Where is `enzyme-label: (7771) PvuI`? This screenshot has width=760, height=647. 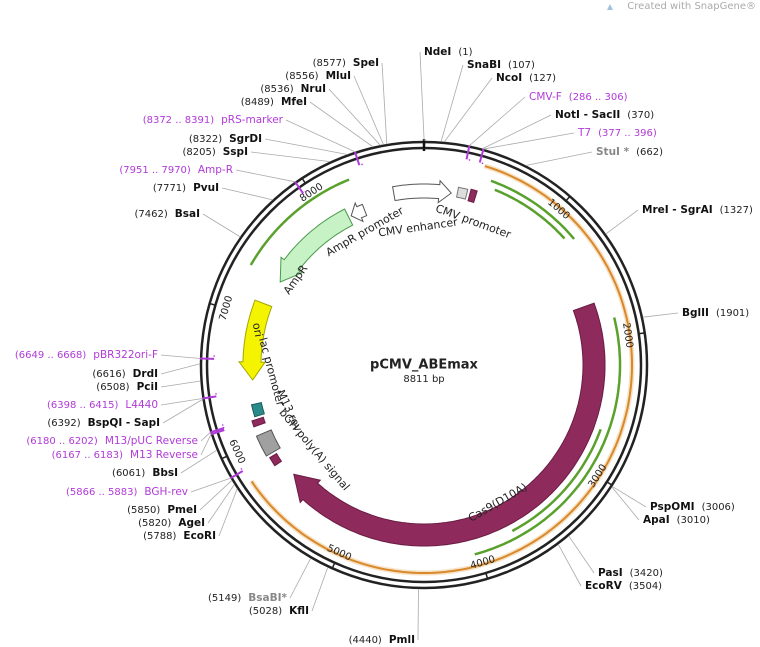
enzyme-label: (7771) PvuI is located at coordinates (186, 188).